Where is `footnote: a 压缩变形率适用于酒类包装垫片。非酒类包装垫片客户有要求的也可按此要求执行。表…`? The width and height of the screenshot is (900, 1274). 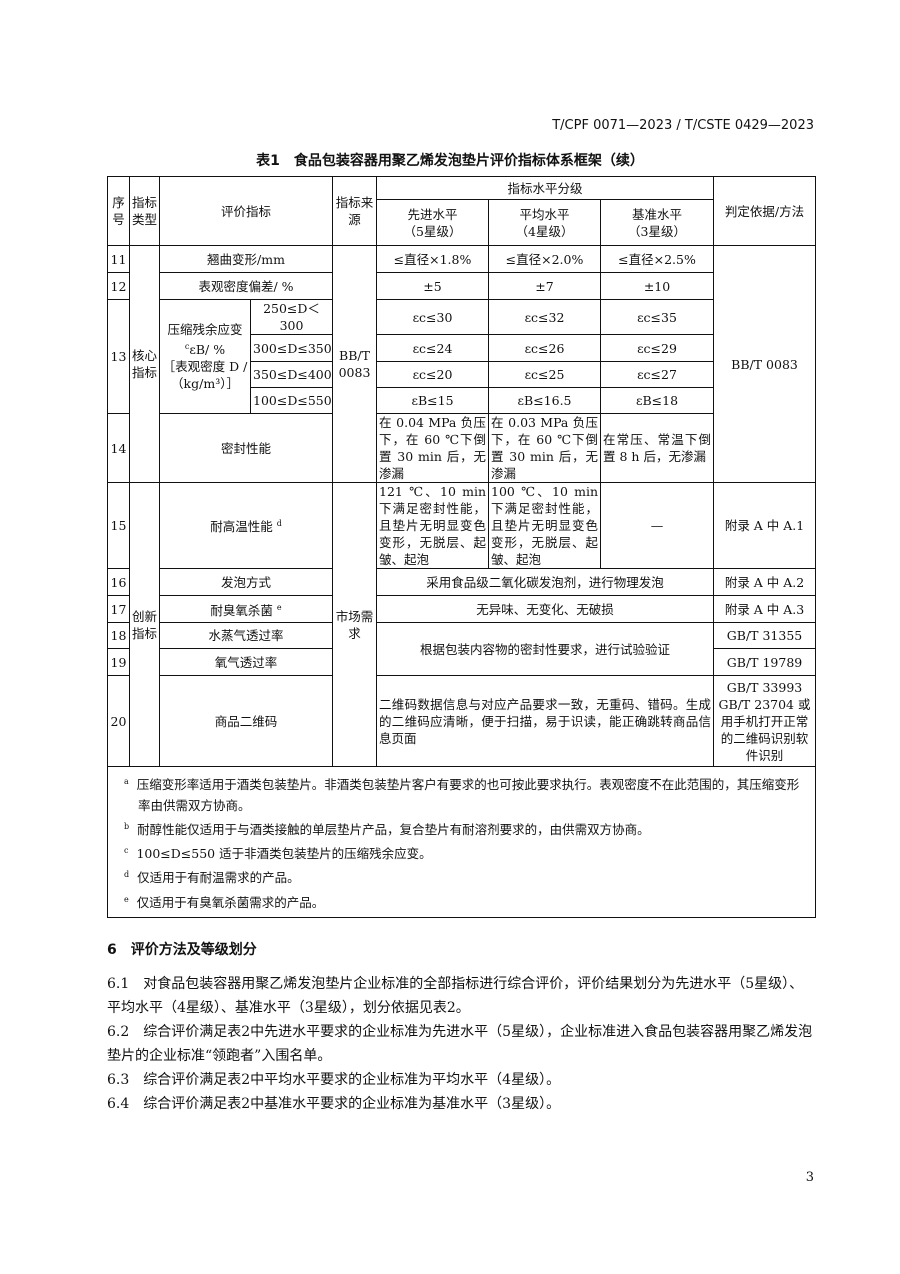
footnote: a 压缩变形率适用于酒类包装垫片。非酒类包装垫片客户有要求的也可按此要求执行。表… is located at coordinates (462, 795).